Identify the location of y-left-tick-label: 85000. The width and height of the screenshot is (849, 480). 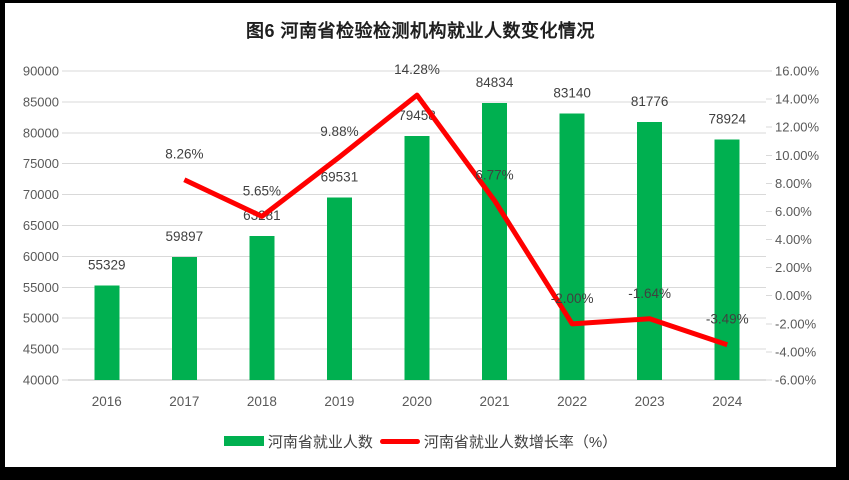
(41, 101).